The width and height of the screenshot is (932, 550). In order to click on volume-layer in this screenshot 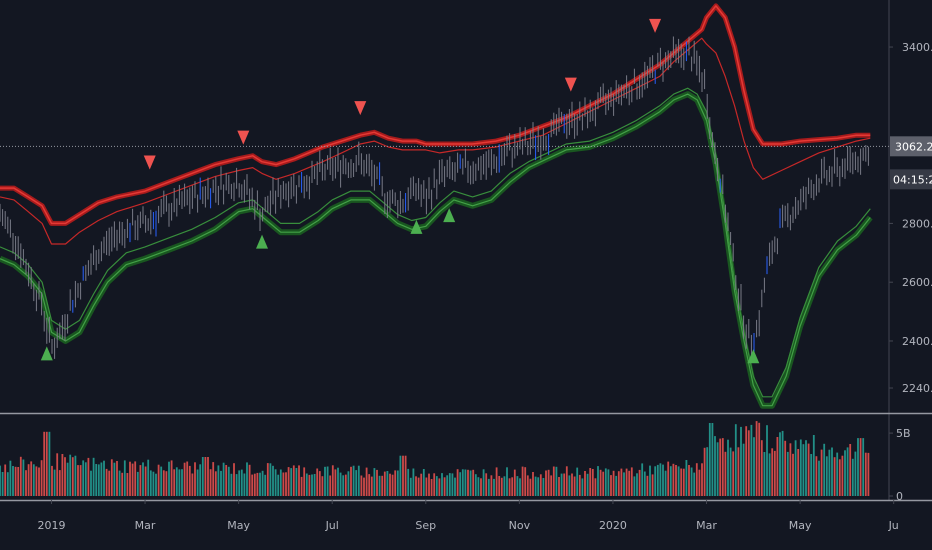, I will do `click(435, 458)`.